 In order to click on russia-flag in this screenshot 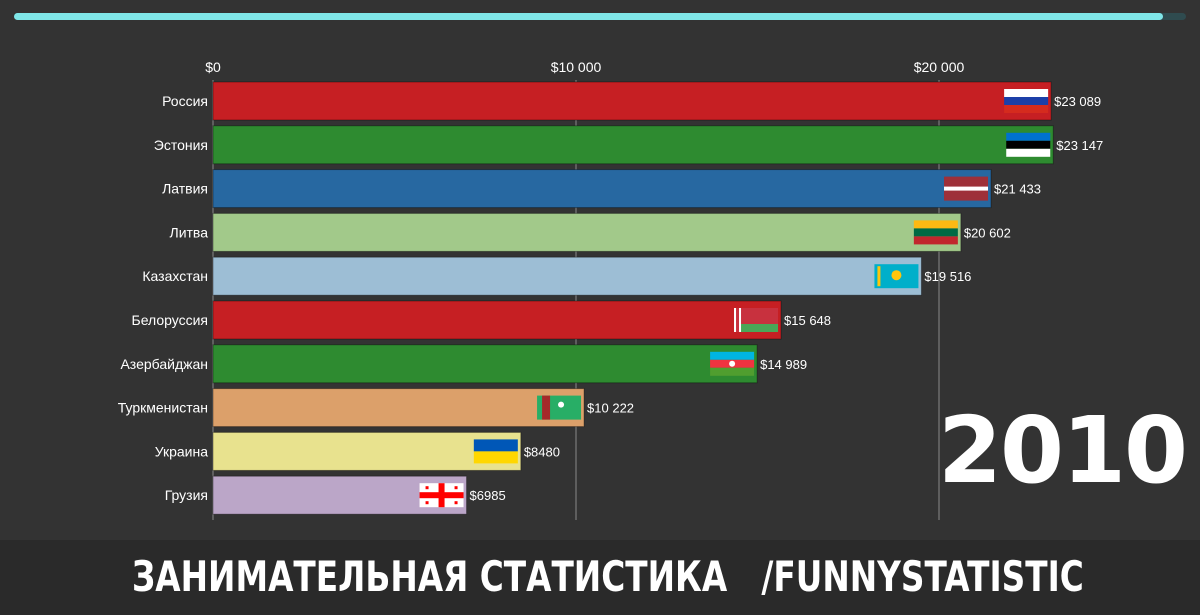, I will do `click(1026, 101)`.